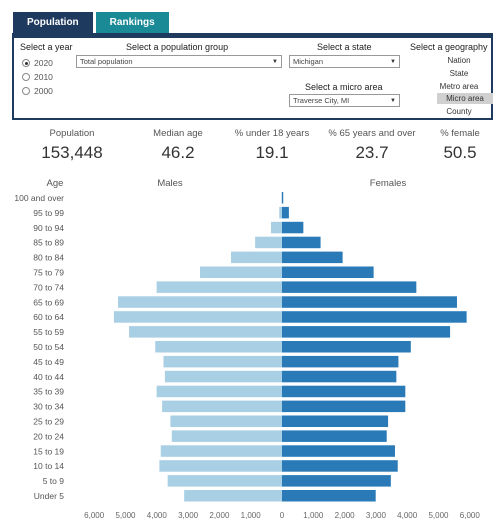 Image resolution: width=500 pixels, height=525 pixels. What do you see at coordinates (48, 362) in the screenshot?
I see `age-group-label: 45 to 49` at bounding box center [48, 362].